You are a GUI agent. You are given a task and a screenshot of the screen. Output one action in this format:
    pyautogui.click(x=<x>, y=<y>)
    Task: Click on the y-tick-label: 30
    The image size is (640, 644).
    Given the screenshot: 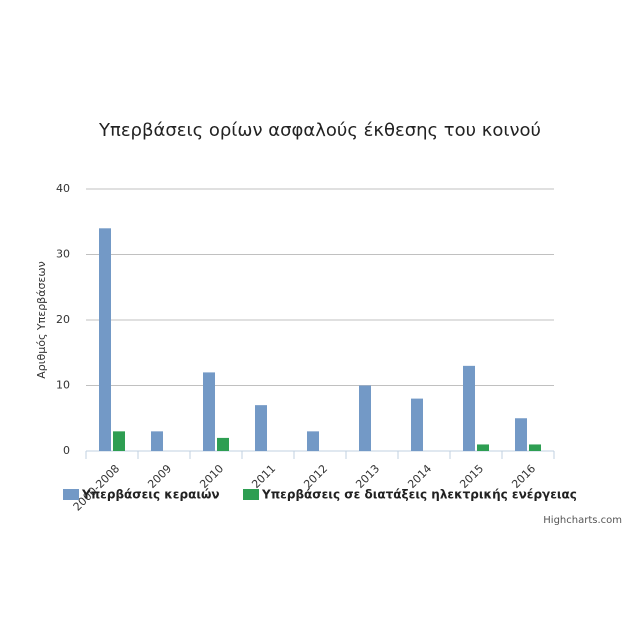 What is the action you would take?
    pyautogui.click(x=63, y=254)
    